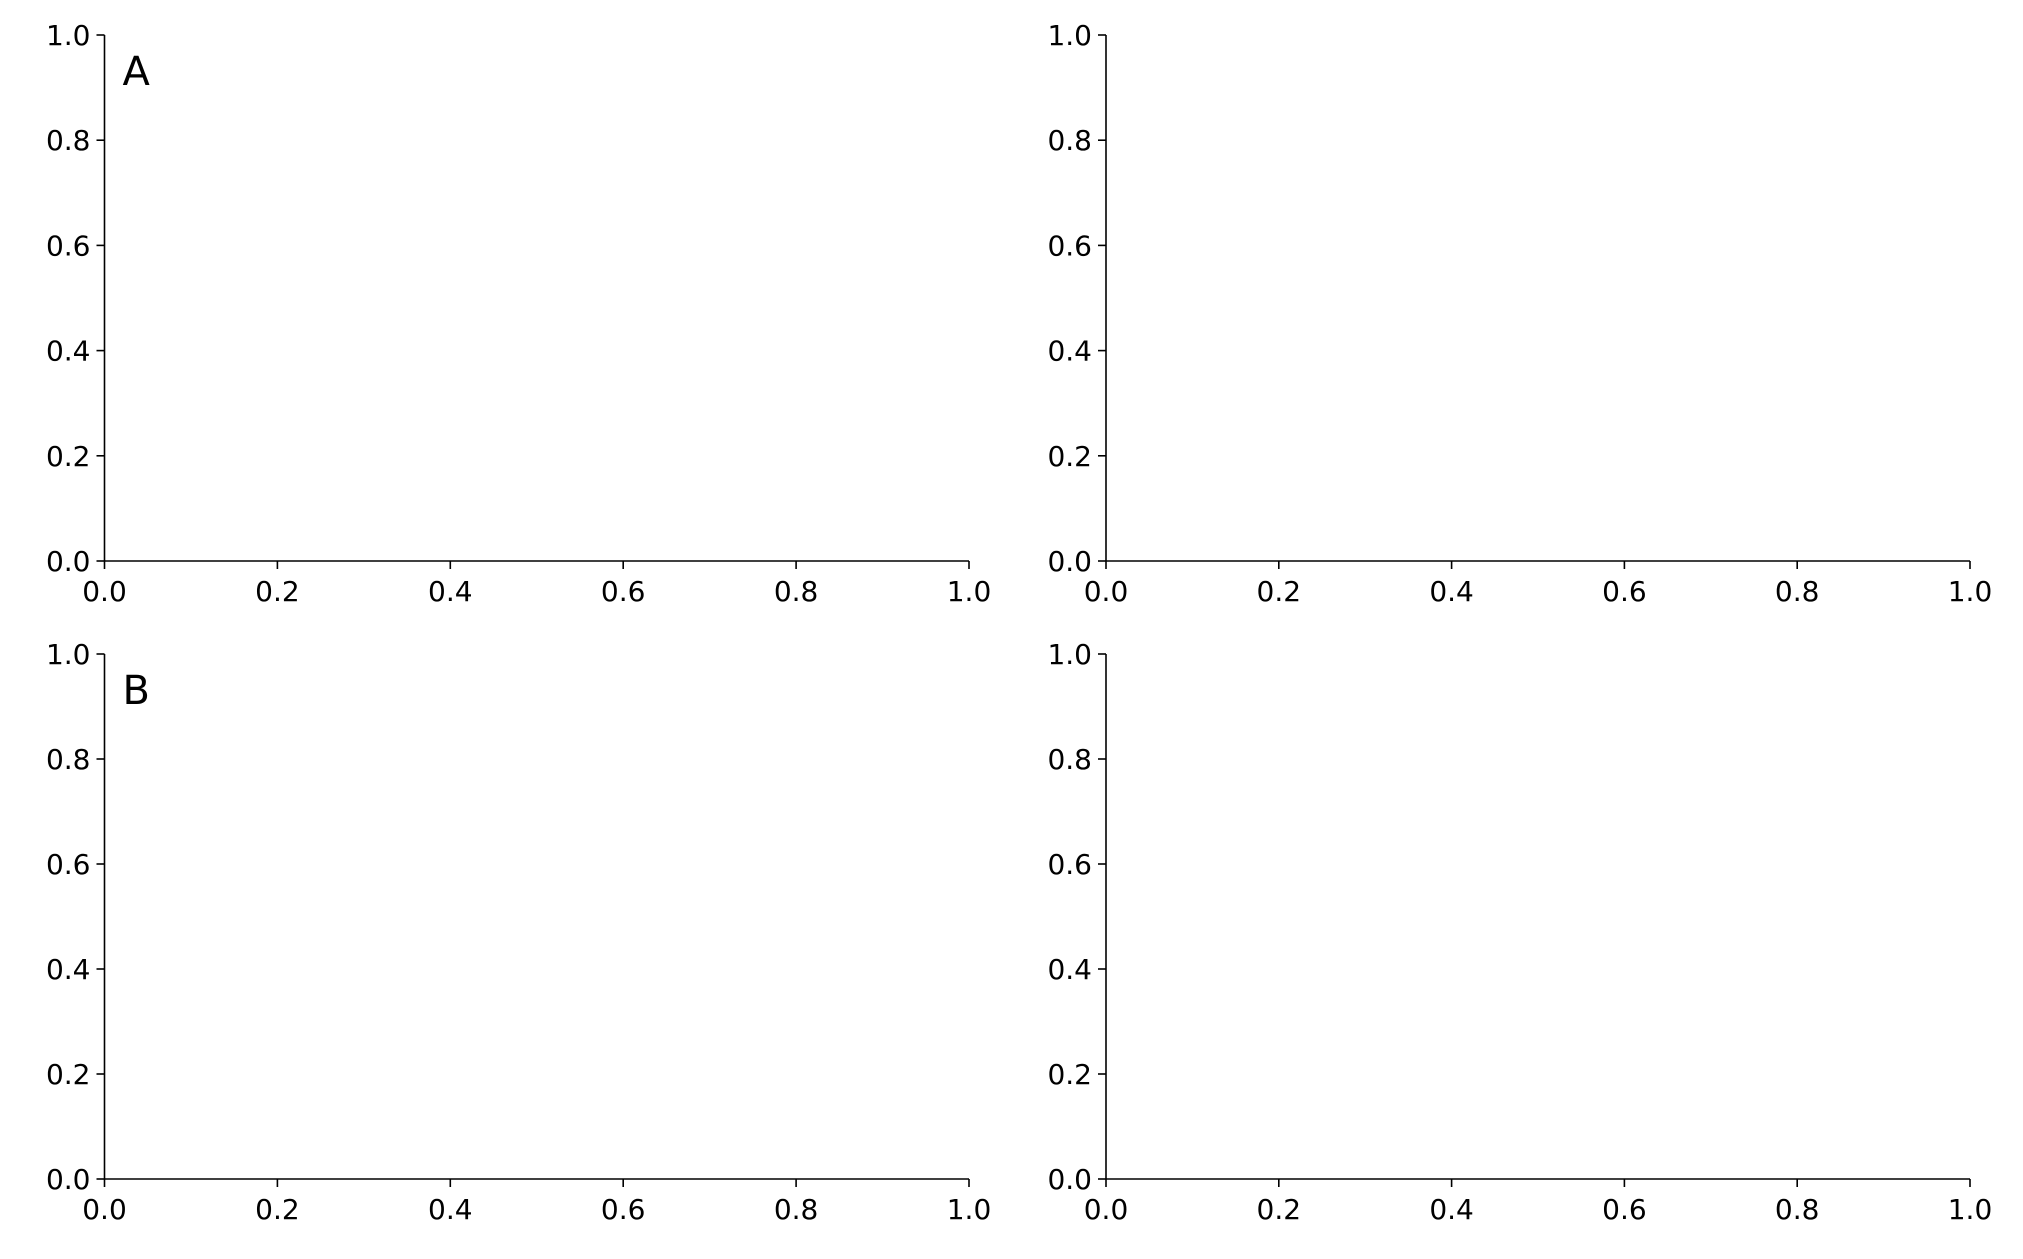 This screenshot has width=2023, height=1259. I want to click on panel-label: A, so click(137, 72).